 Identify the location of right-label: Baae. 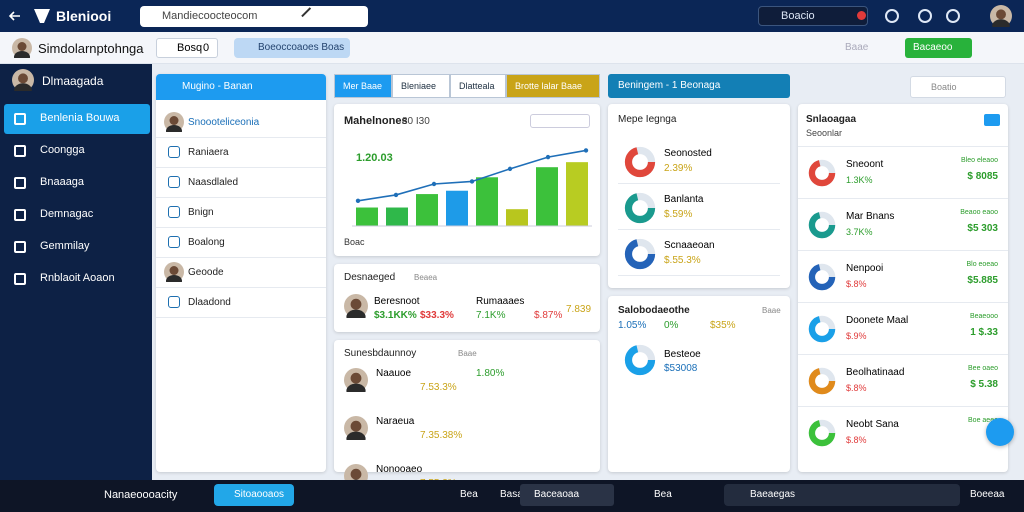
(857, 47).